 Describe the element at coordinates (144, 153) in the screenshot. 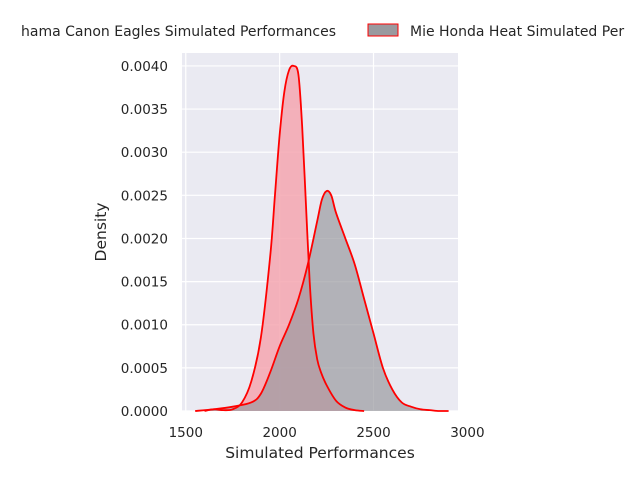

I see `y-tick-label: 0.0030` at that location.